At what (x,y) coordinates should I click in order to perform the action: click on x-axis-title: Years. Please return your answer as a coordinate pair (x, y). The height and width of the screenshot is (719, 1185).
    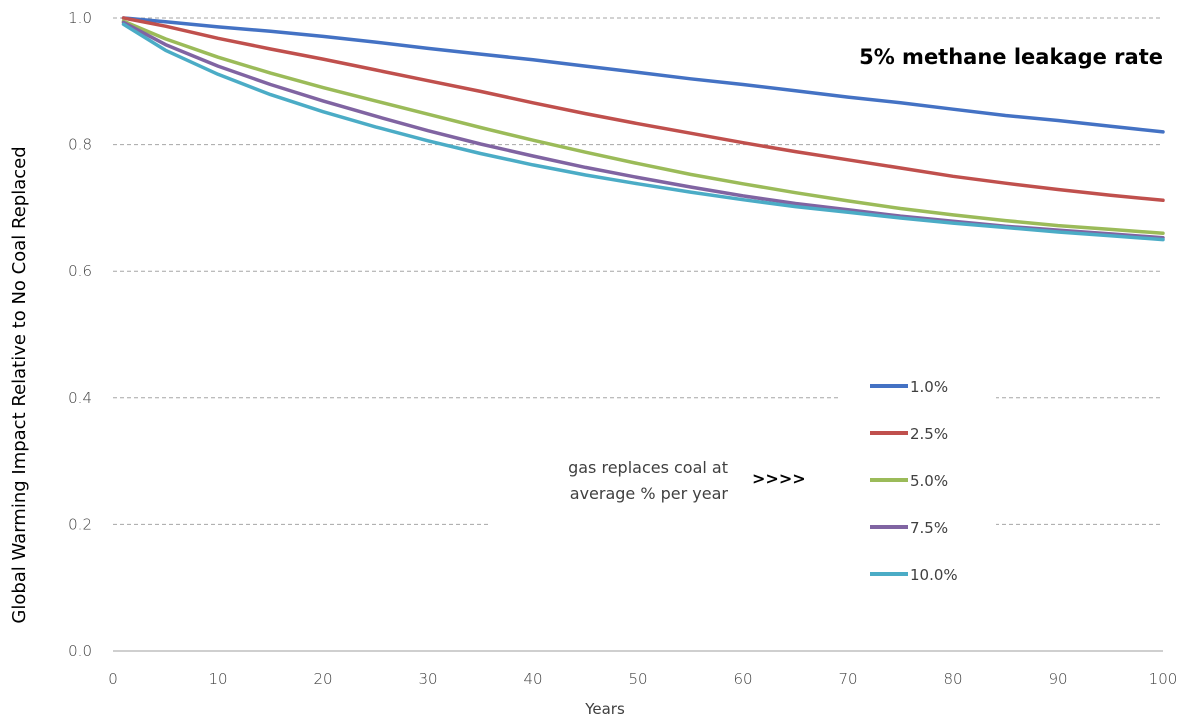
    Looking at the image, I should click on (604, 709).